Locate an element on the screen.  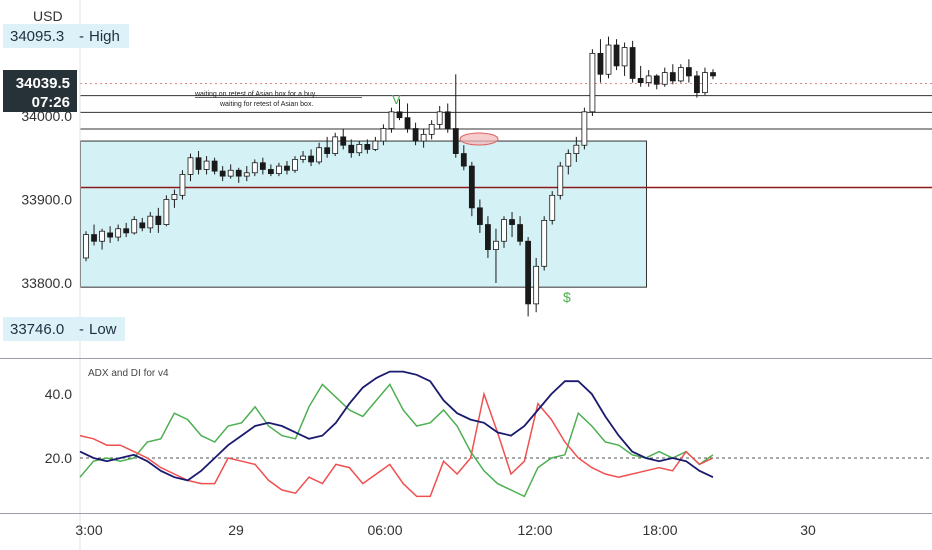
di-plus-line is located at coordinates (396, 440).